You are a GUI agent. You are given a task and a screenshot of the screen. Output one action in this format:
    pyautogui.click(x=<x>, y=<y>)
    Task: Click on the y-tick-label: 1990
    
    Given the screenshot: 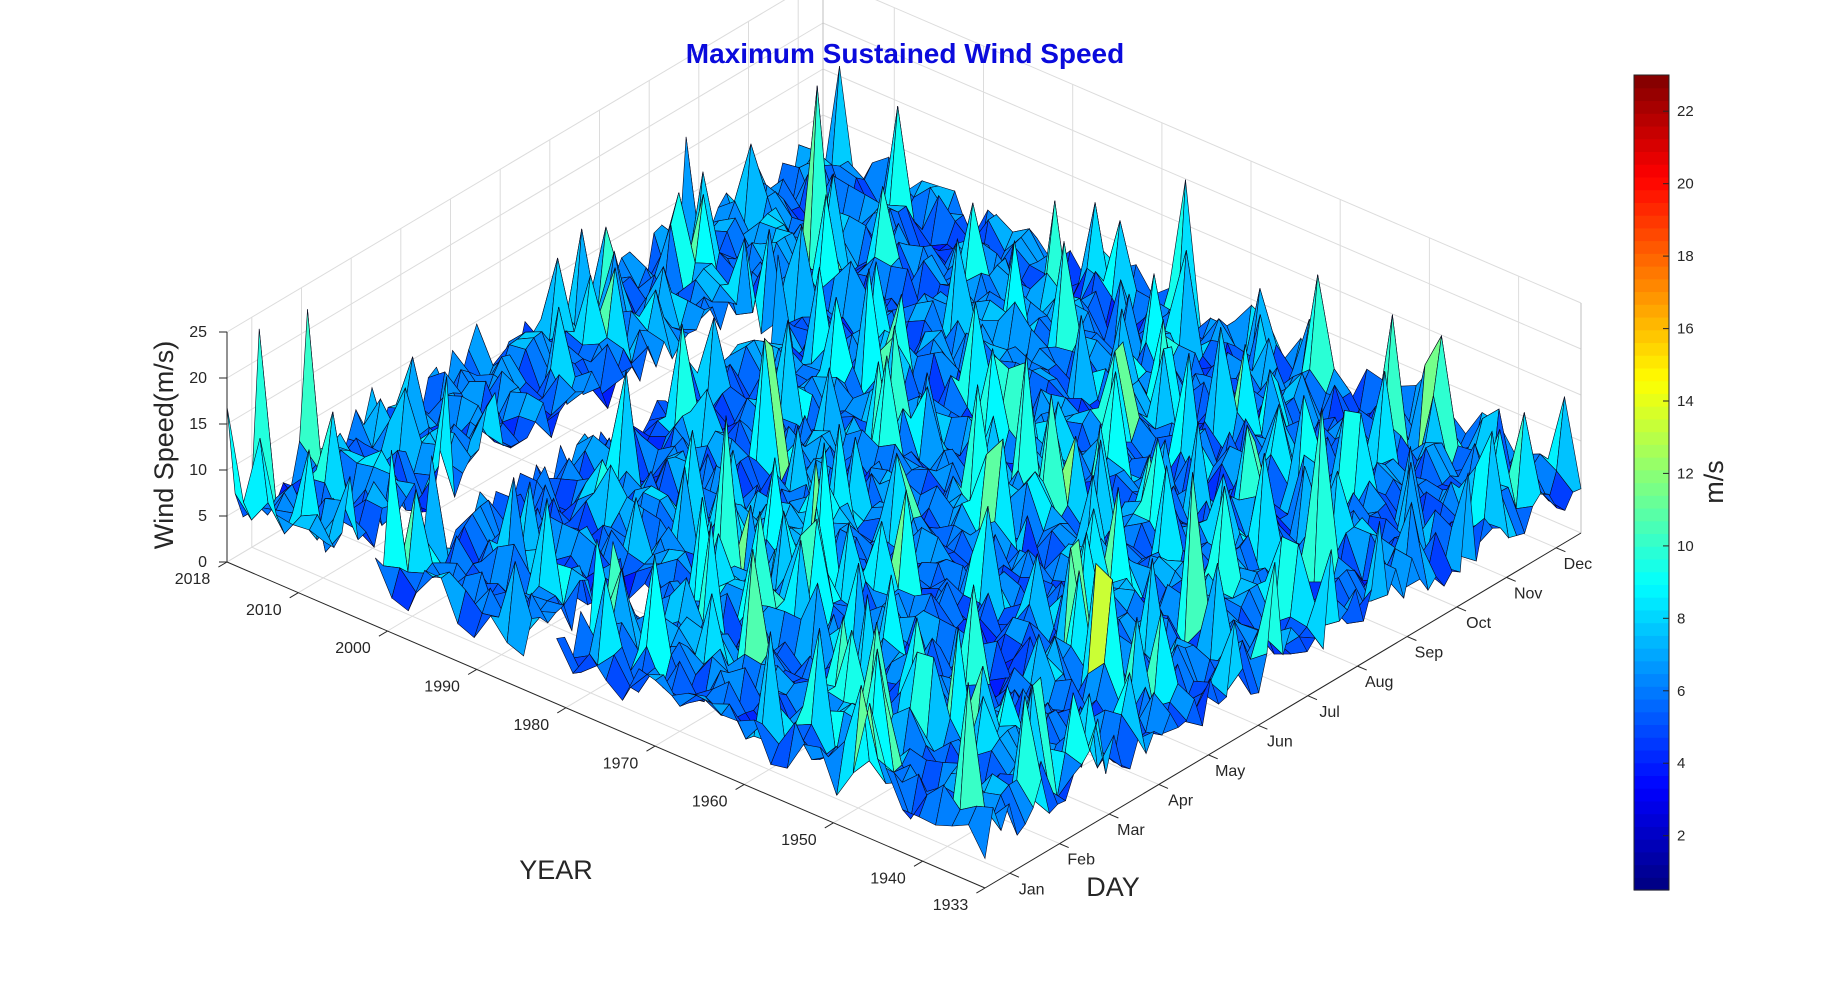 What is the action you would take?
    pyautogui.click(x=442, y=687)
    